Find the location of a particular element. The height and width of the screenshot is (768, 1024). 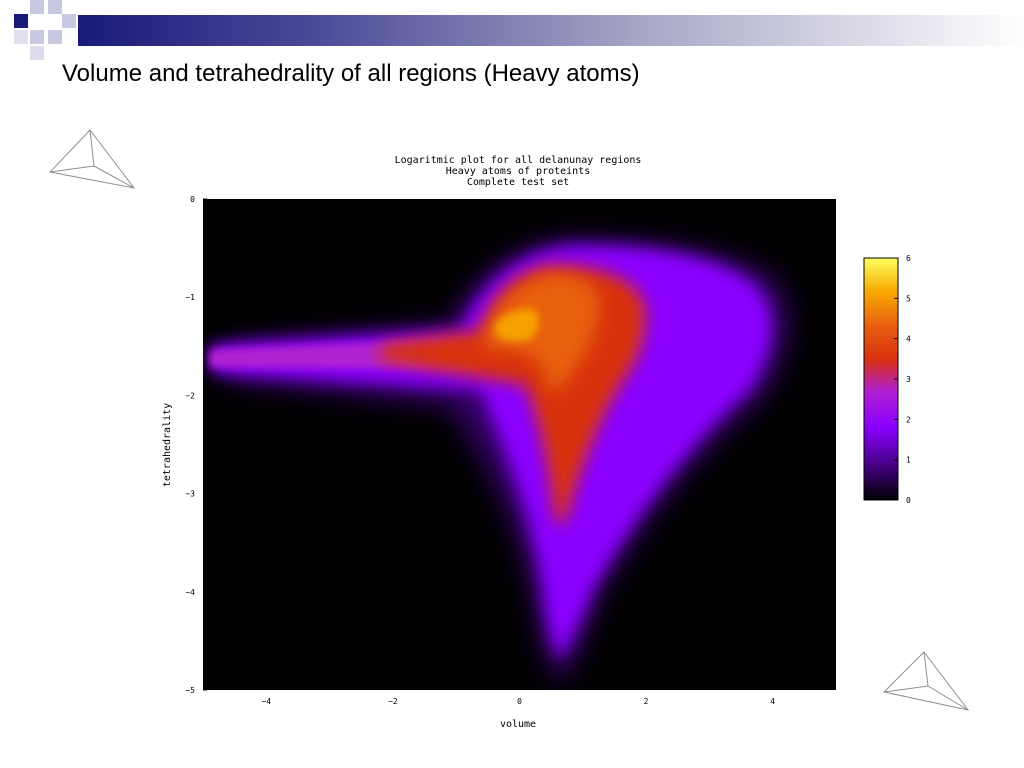

y-axis-label: tetrahedrality is located at coordinates (167, 445).